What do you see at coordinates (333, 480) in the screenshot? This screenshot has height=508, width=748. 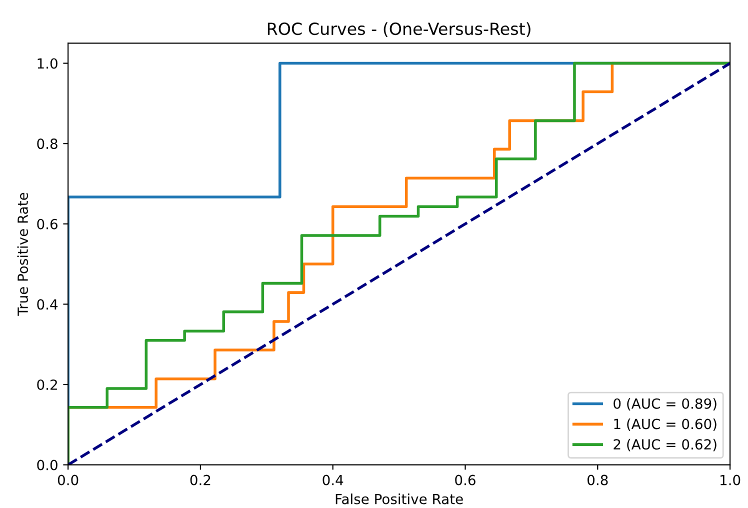 I see `x-tick-label: 0.4` at bounding box center [333, 480].